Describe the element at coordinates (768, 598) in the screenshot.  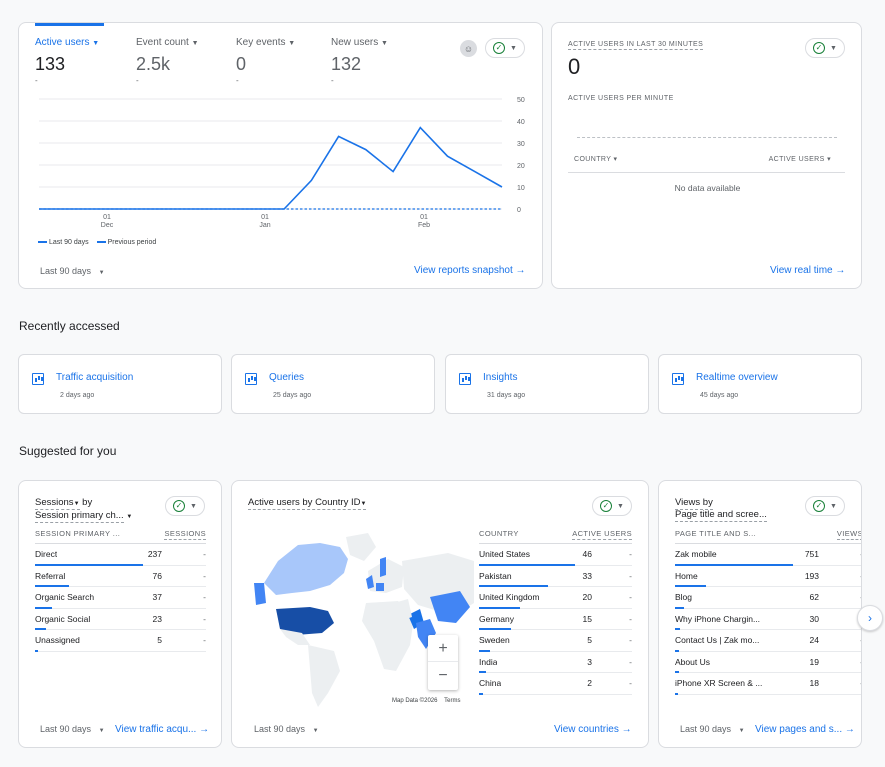
I see `table-row: Blog 62 -` at that location.